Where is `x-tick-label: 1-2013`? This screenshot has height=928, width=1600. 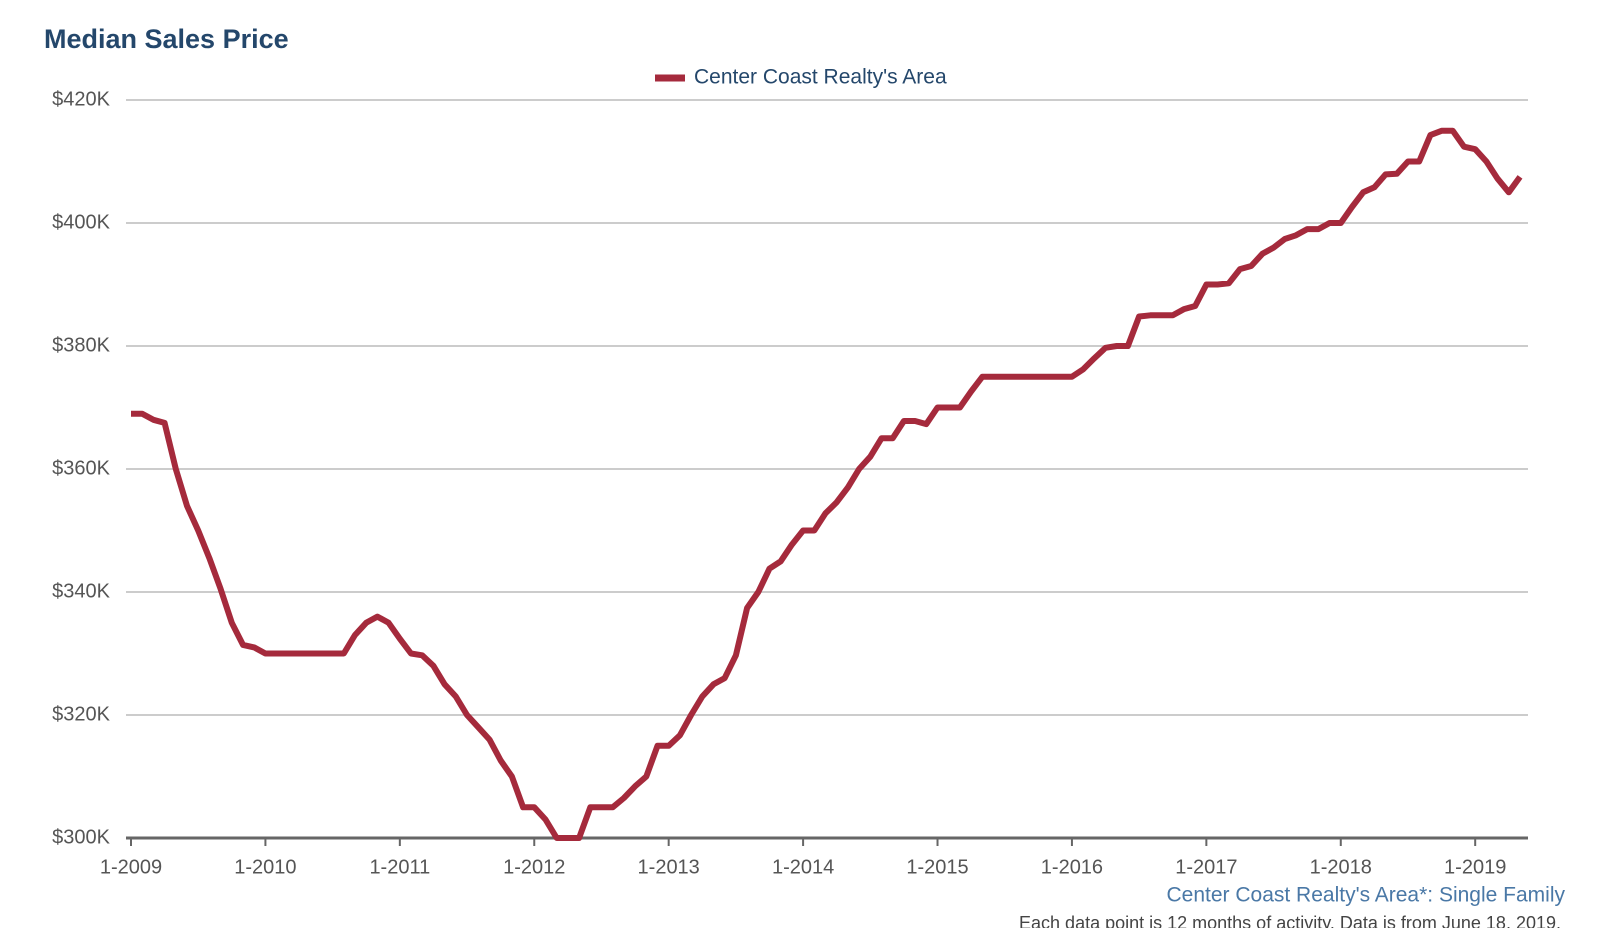 x-tick-label: 1-2013 is located at coordinates (669, 867).